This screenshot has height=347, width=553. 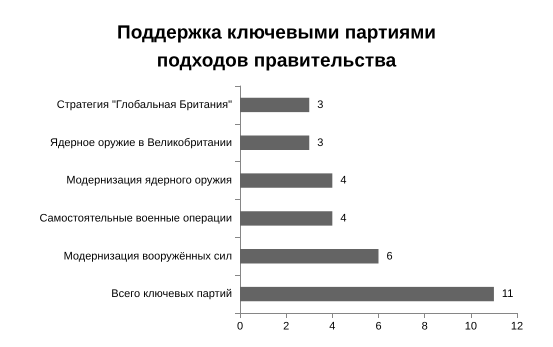 I want to click on x-tick-label: 8, so click(x=425, y=326).